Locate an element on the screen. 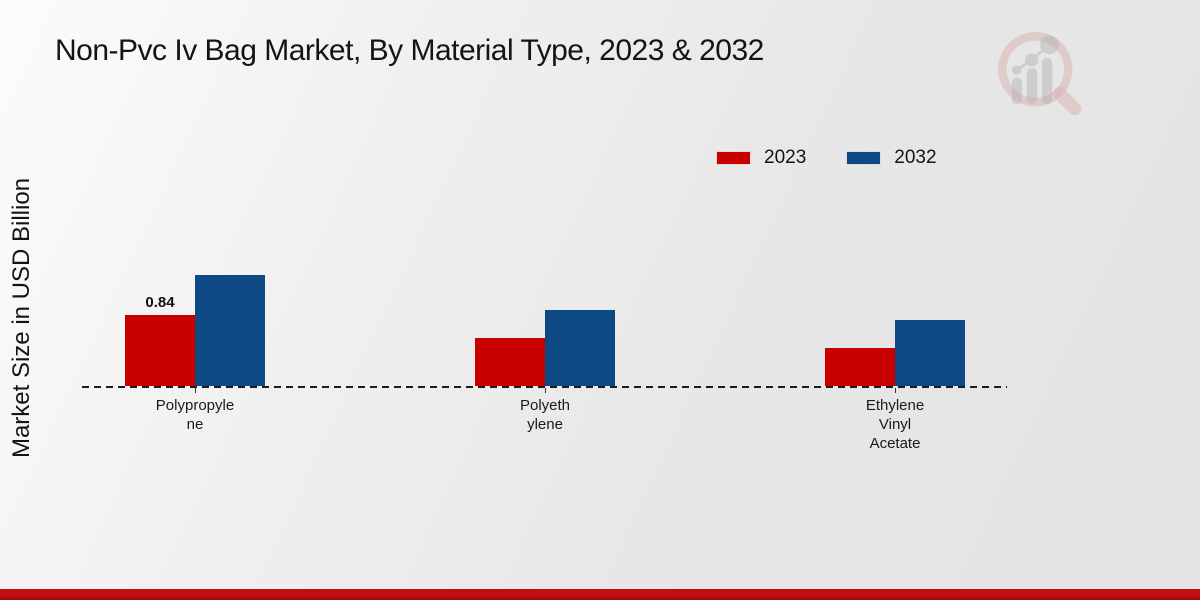 Image resolution: width=1200 pixels, height=600 pixels. category-label-Ethylene Vinyl Acetate: Ethylene Vinyl Acetate is located at coordinates (895, 424).